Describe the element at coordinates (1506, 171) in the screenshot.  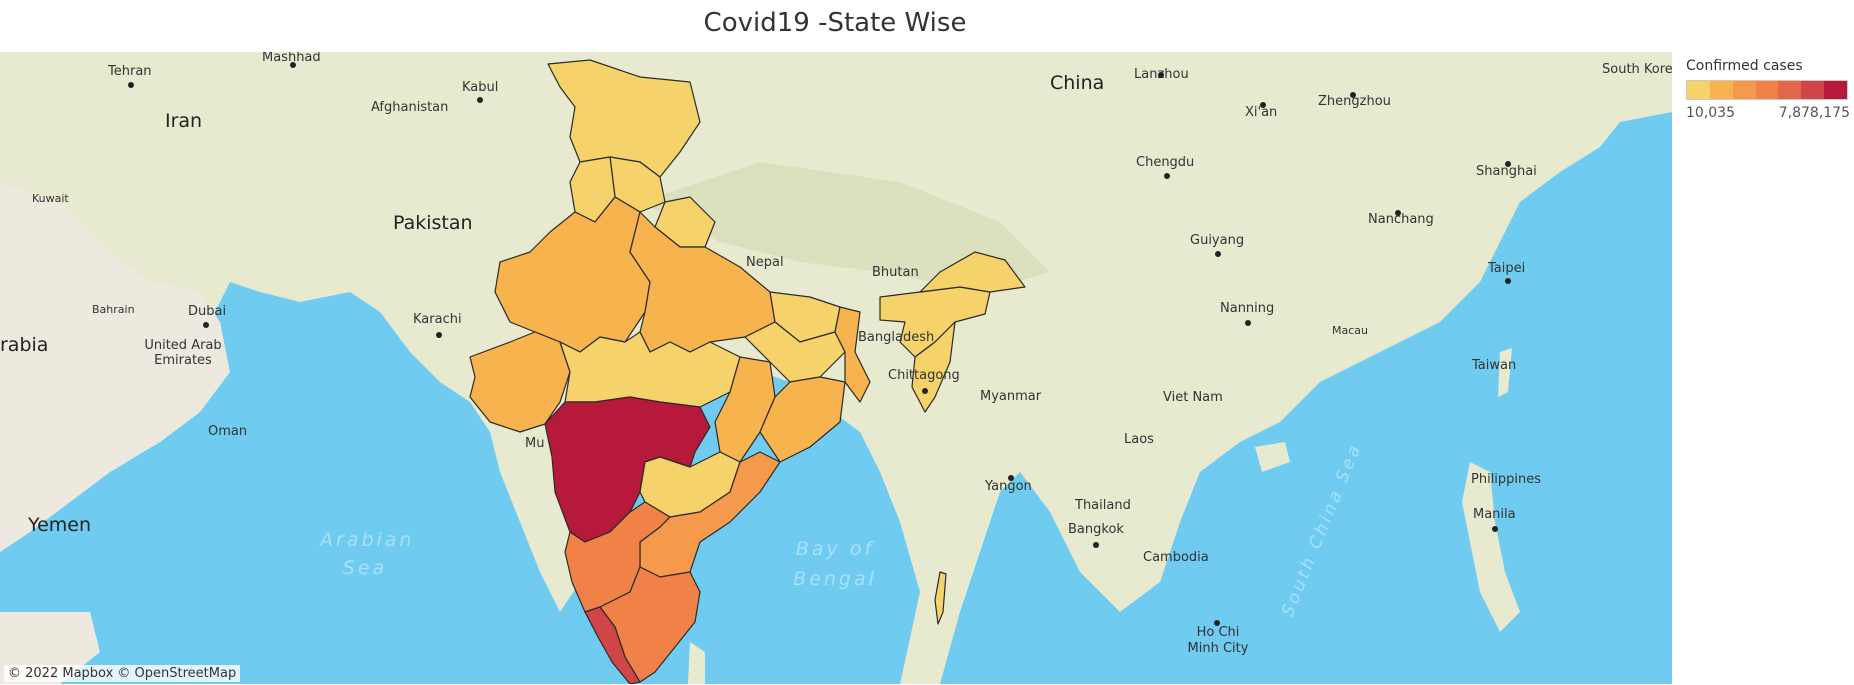
I see `label-shanghai: Shanghai` at that location.